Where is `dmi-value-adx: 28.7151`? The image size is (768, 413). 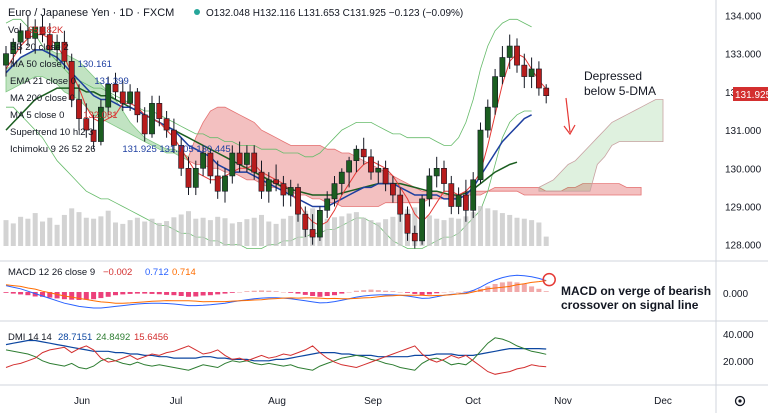
dmi-value-adx: 28.7151 is located at coordinates (75, 337).